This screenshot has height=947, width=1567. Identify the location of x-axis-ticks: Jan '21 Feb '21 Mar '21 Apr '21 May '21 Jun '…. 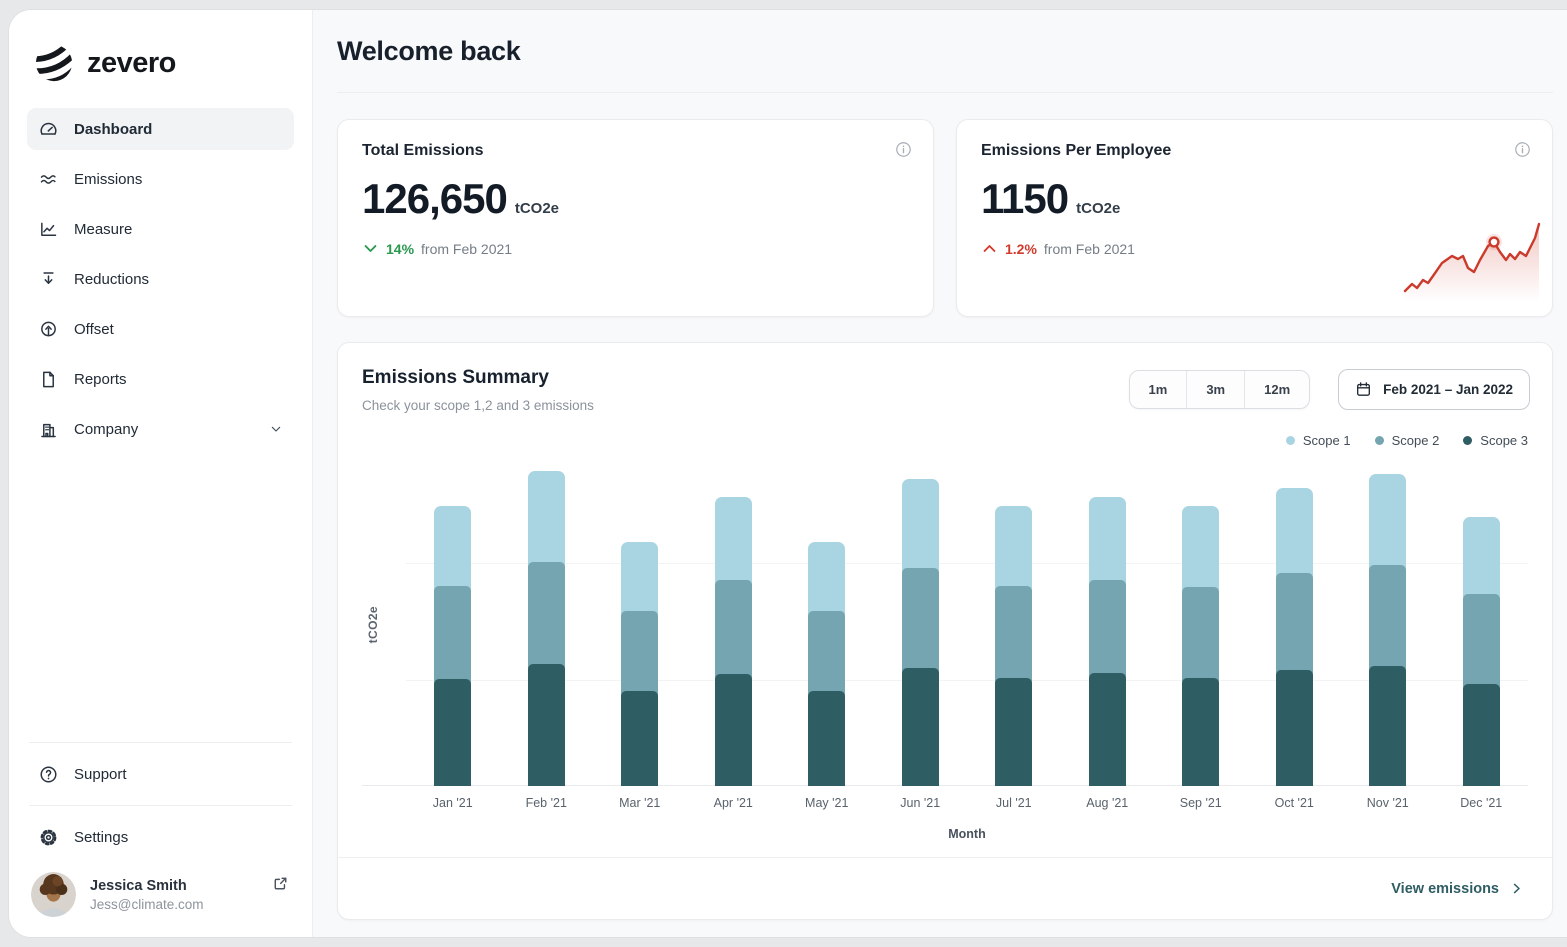
(967, 803).